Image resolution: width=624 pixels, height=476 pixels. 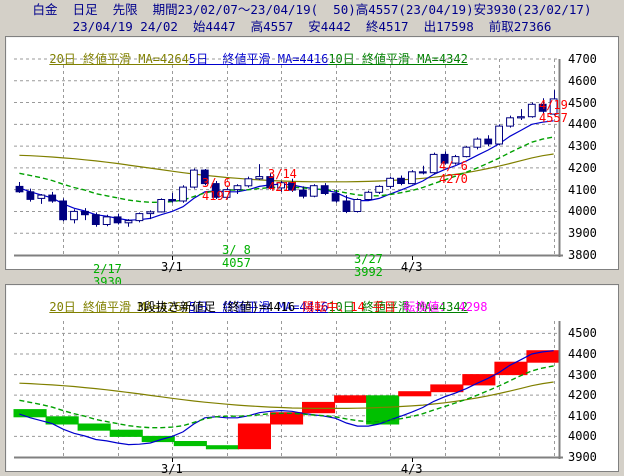 I want to click on renko-legend-ma5: 5日 終値平滑 MA=4416, so click(x=258, y=307).